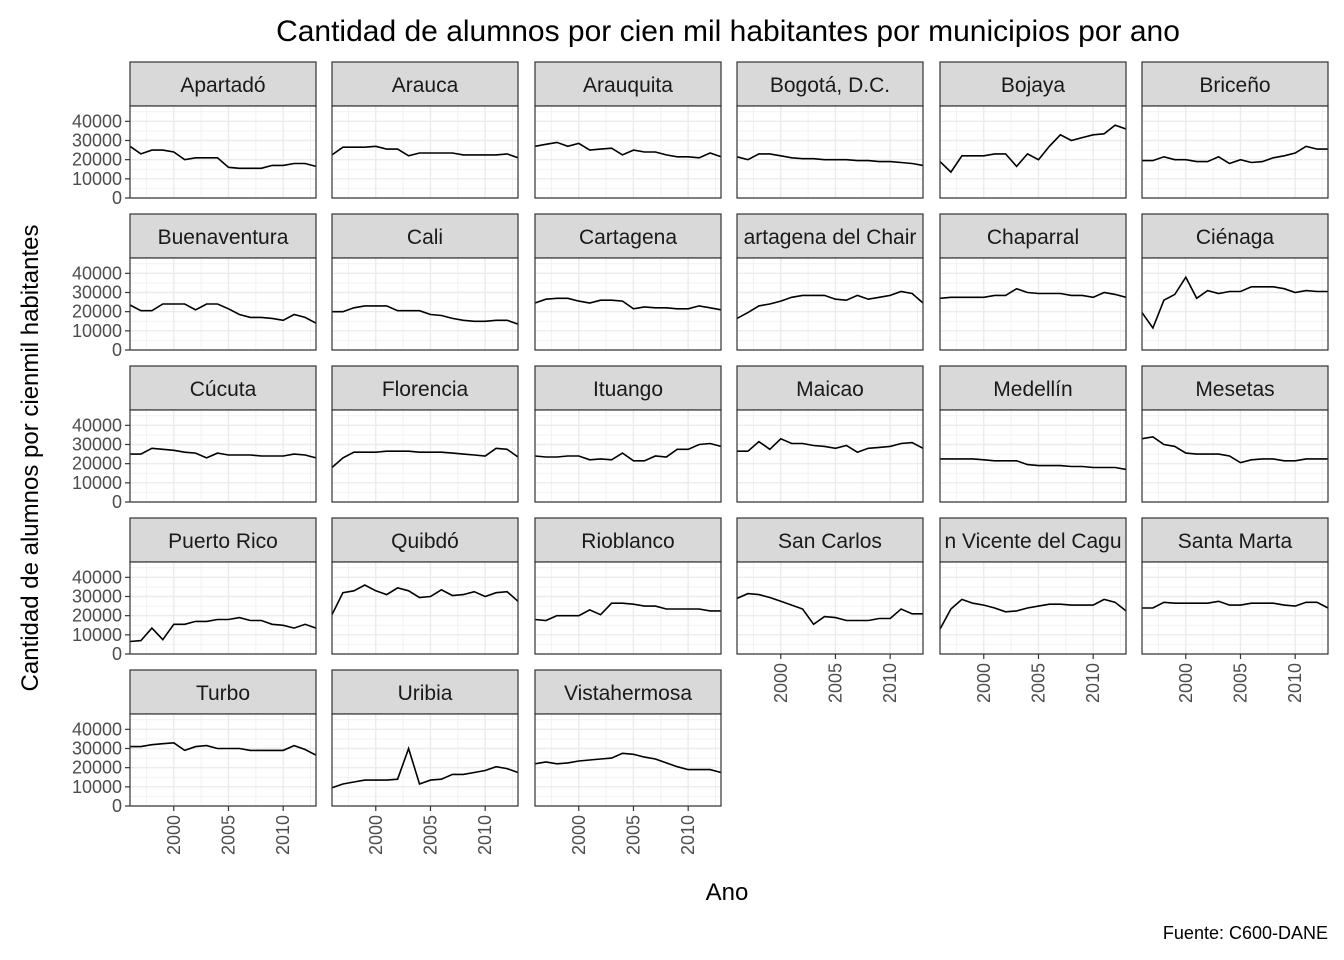 The height and width of the screenshot is (960, 1344). I want to click on facet-strip-label: Florencia, so click(425, 389).